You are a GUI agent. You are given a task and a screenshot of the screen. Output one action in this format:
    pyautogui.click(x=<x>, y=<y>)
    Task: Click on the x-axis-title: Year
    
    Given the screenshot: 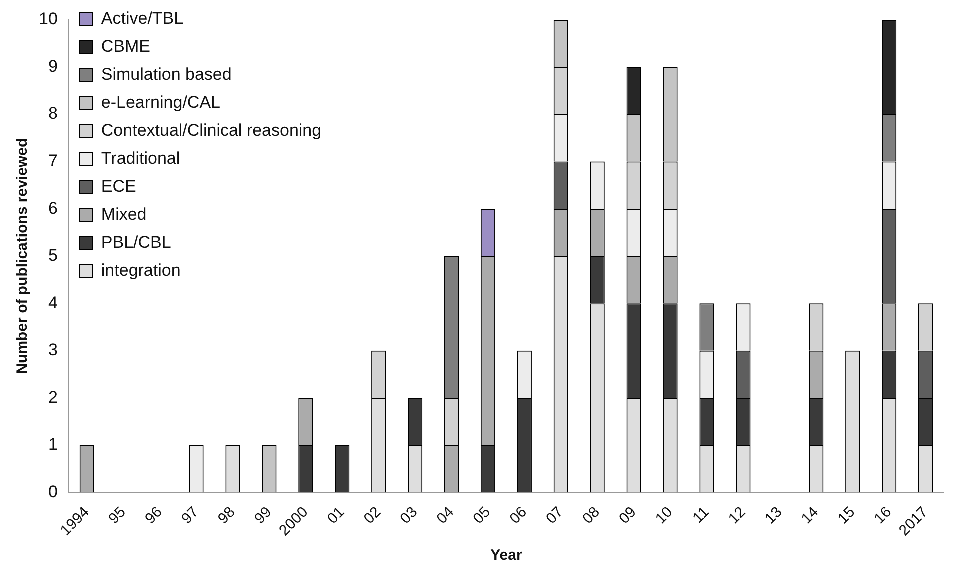 What is the action you would take?
    pyautogui.click(x=506, y=555)
    